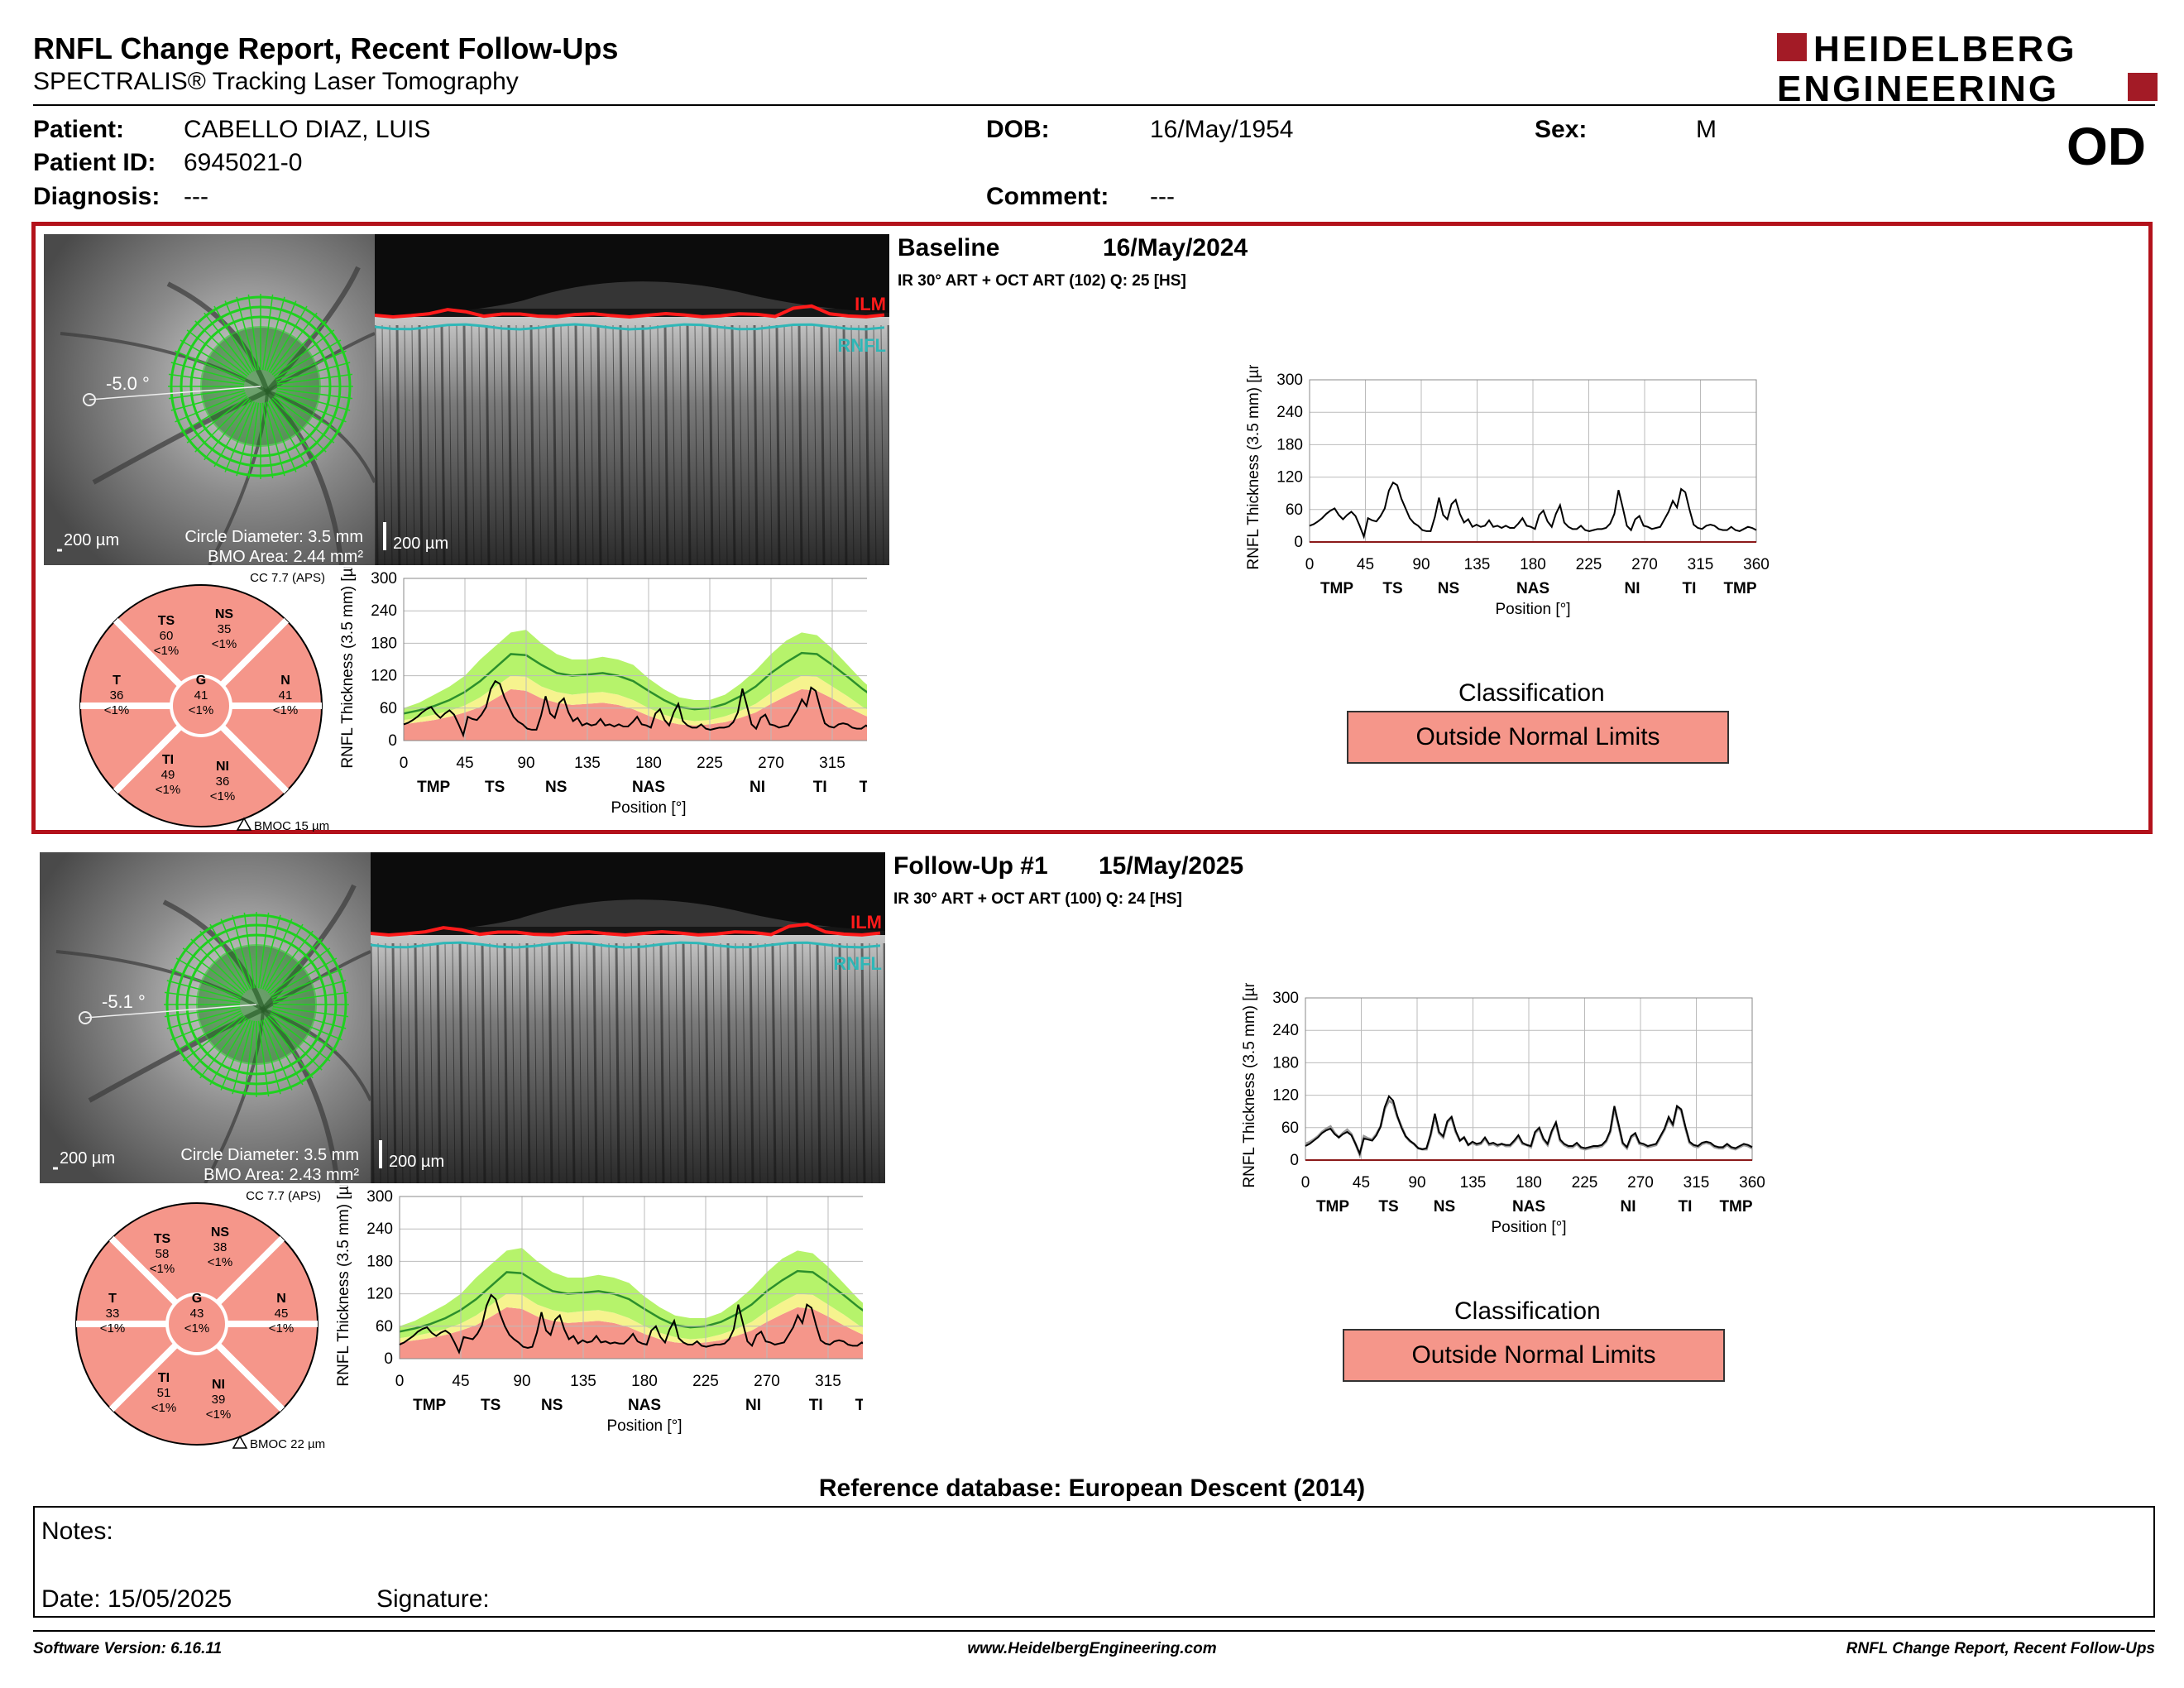 This screenshot has width=2184, height=1688. I want to click on x-tick-label: 225, so click(1585, 1183).